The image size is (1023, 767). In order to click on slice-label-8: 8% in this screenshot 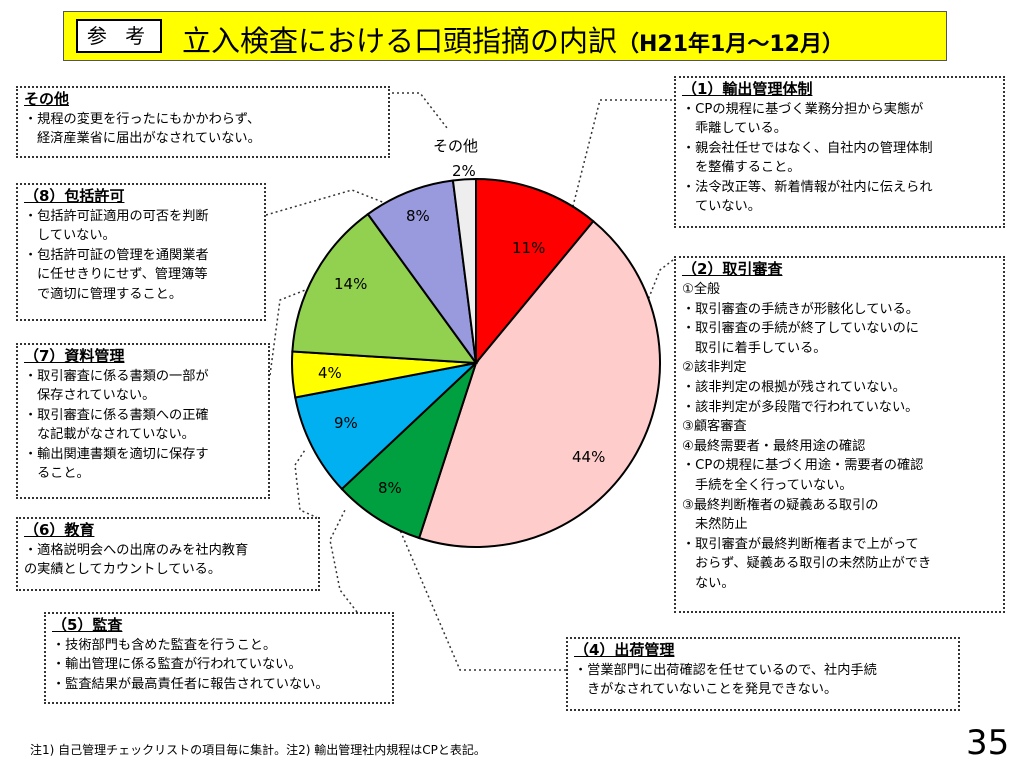, I will do `click(418, 216)`.